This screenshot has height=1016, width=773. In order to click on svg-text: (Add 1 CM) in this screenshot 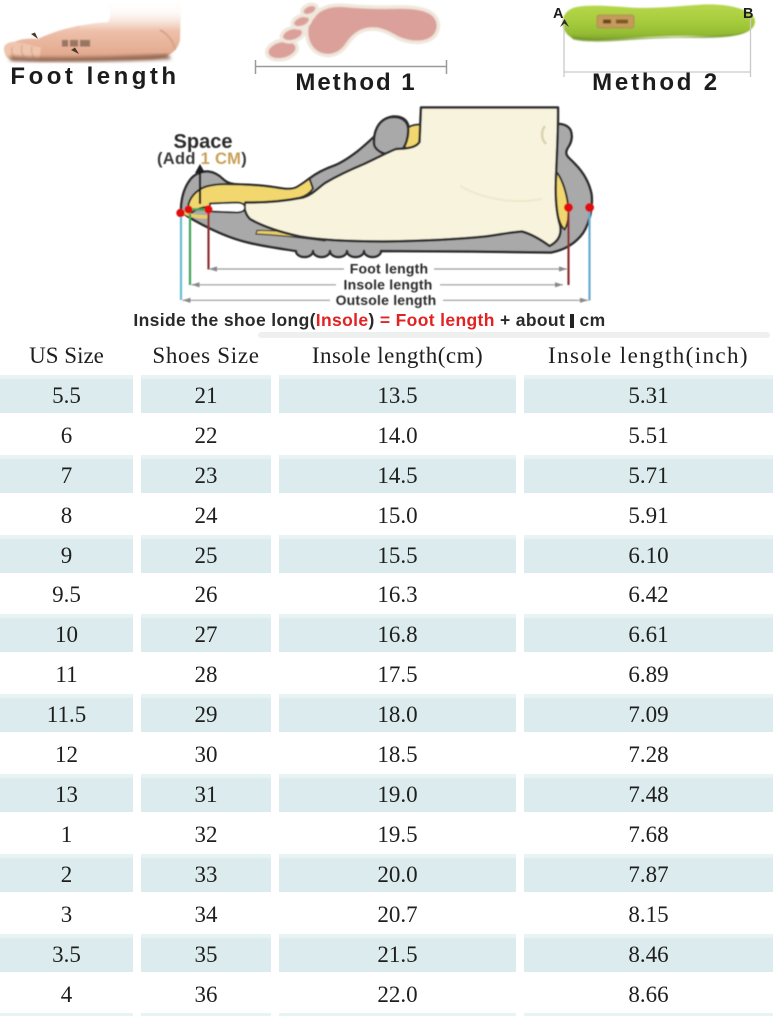, I will do `click(202, 159)`.